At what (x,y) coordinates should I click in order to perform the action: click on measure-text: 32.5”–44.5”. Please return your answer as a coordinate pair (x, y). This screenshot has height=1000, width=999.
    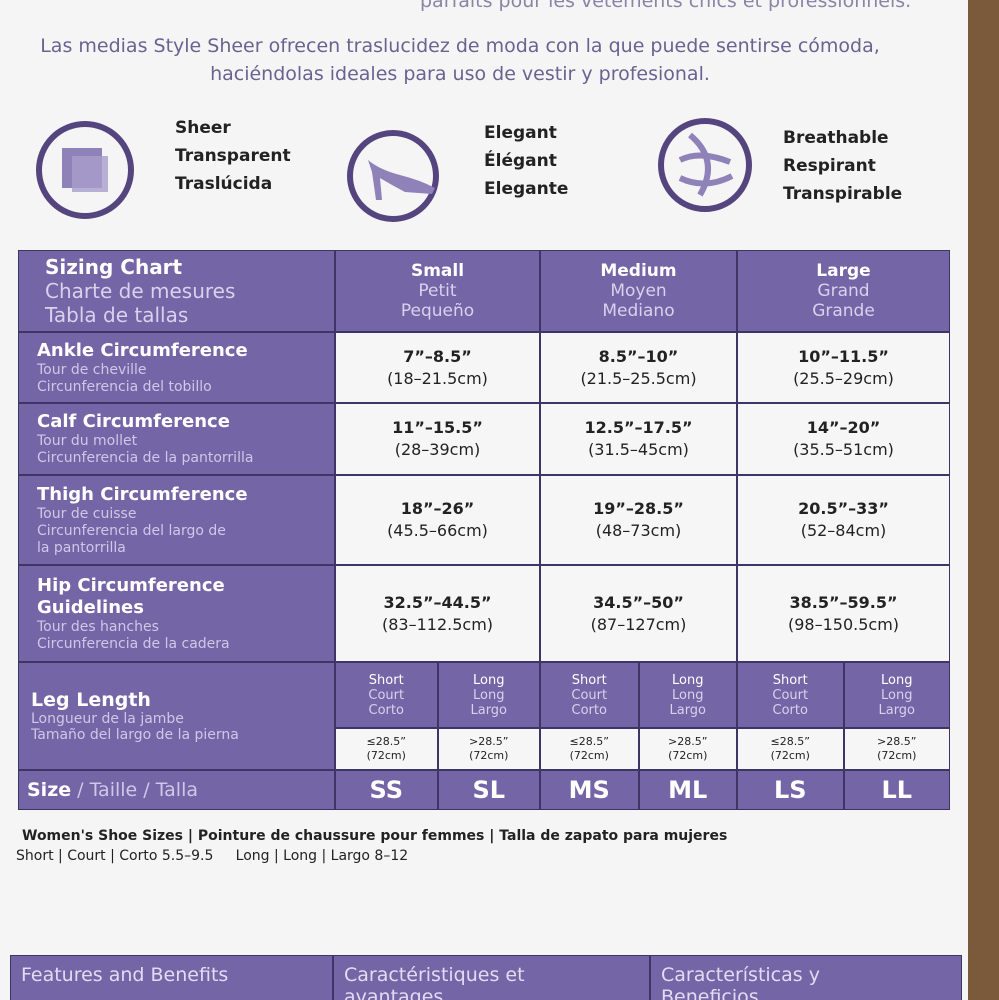
    Looking at the image, I should click on (437, 602).